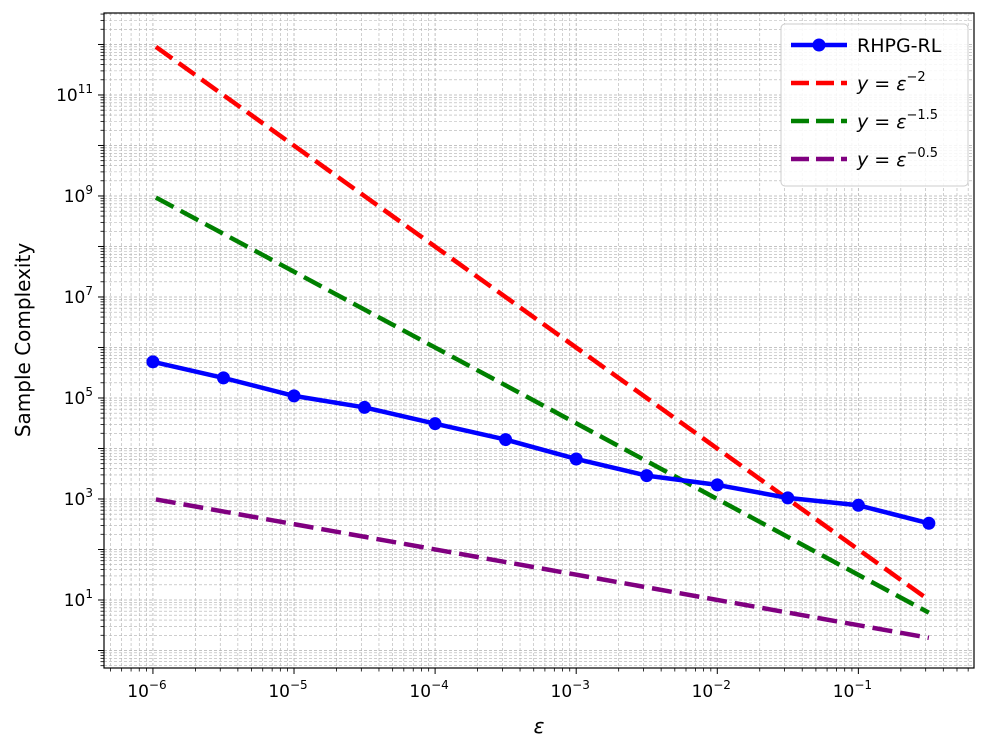  Describe the element at coordinates (78, 195) in the screenshot. I see `y-tick-label: 10⁹` at that location.